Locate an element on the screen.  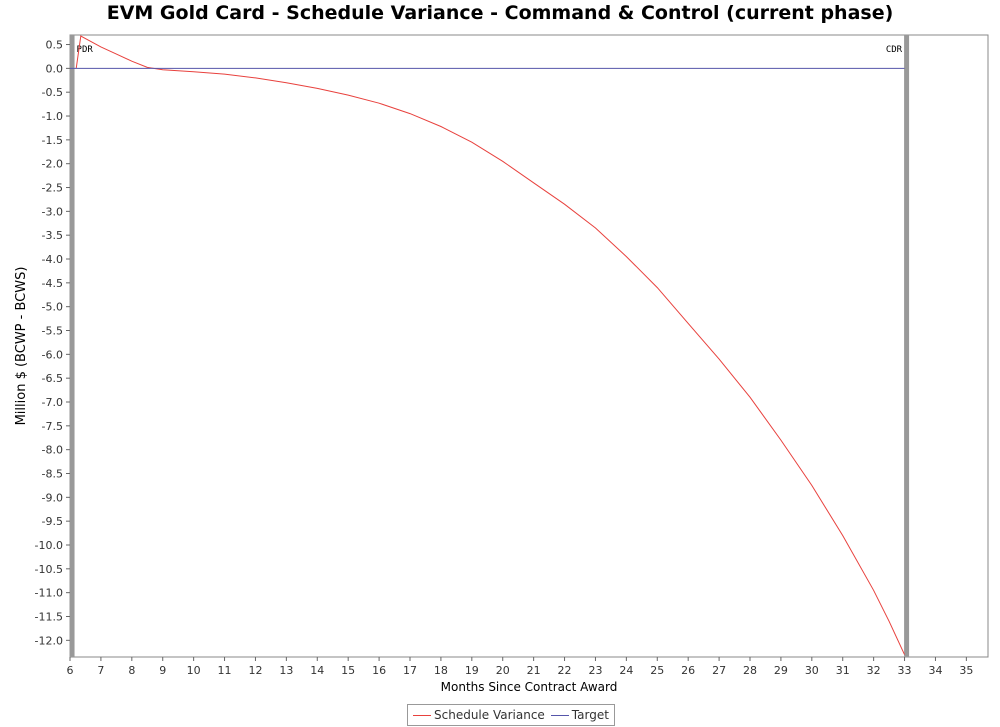
x-tick-label: 14 is located at coordinates (317, 670).